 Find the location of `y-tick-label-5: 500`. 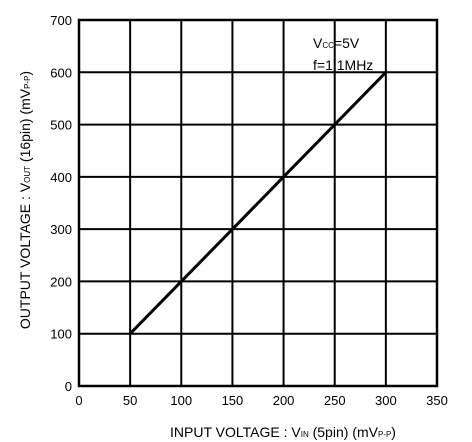

y-tick-label-5: 500 is located at coordinates (61, 125).